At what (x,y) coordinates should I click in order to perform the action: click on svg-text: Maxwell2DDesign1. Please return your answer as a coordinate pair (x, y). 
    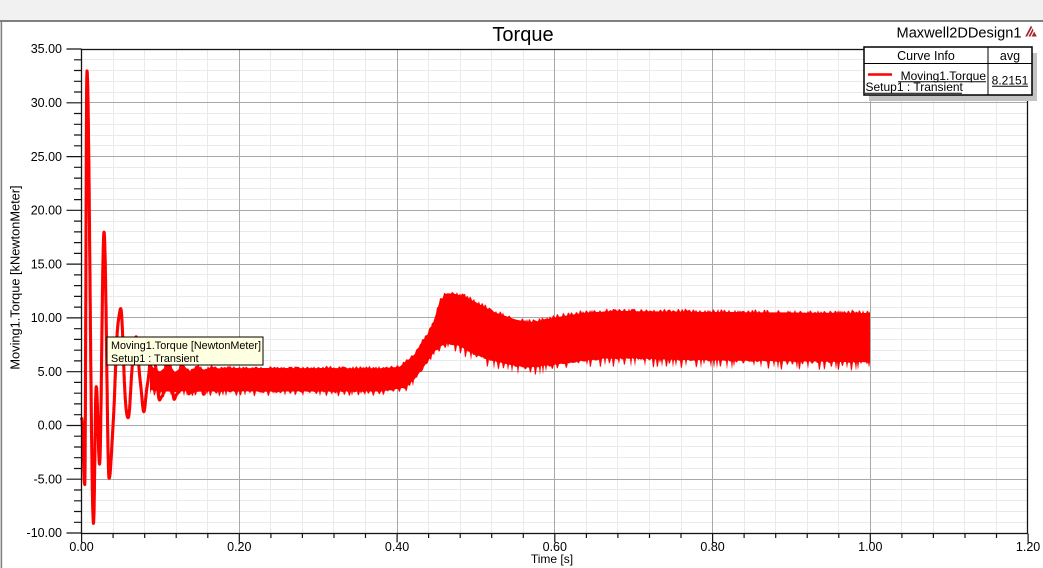
    Looking at the image, I should click on (959, 34).